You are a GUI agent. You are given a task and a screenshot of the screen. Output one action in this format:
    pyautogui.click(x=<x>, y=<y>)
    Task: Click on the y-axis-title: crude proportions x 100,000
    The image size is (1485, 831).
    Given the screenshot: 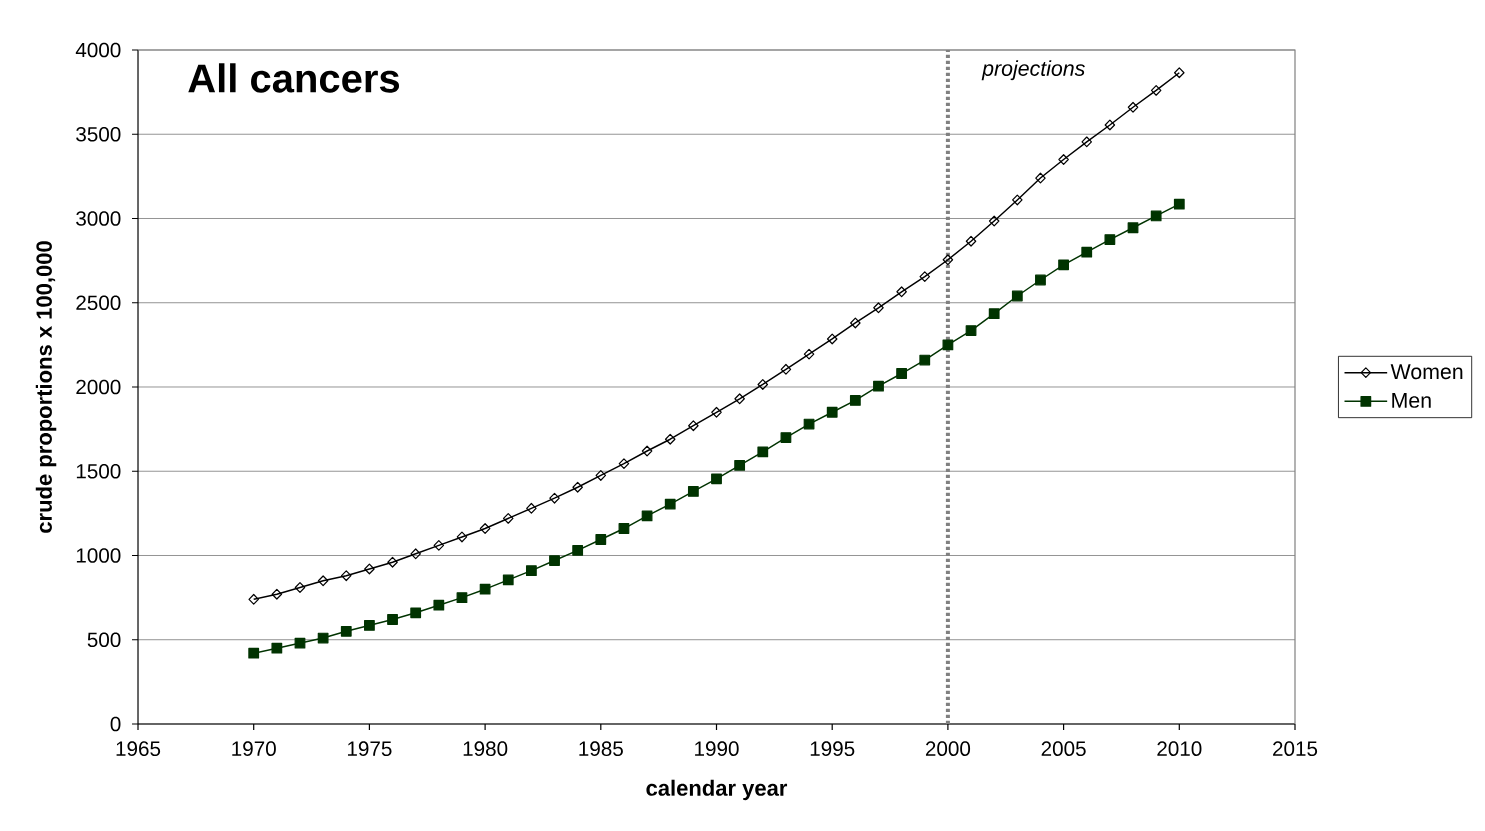 What is the action you would take?
    pyautogui.click(x=46, y=387)
    